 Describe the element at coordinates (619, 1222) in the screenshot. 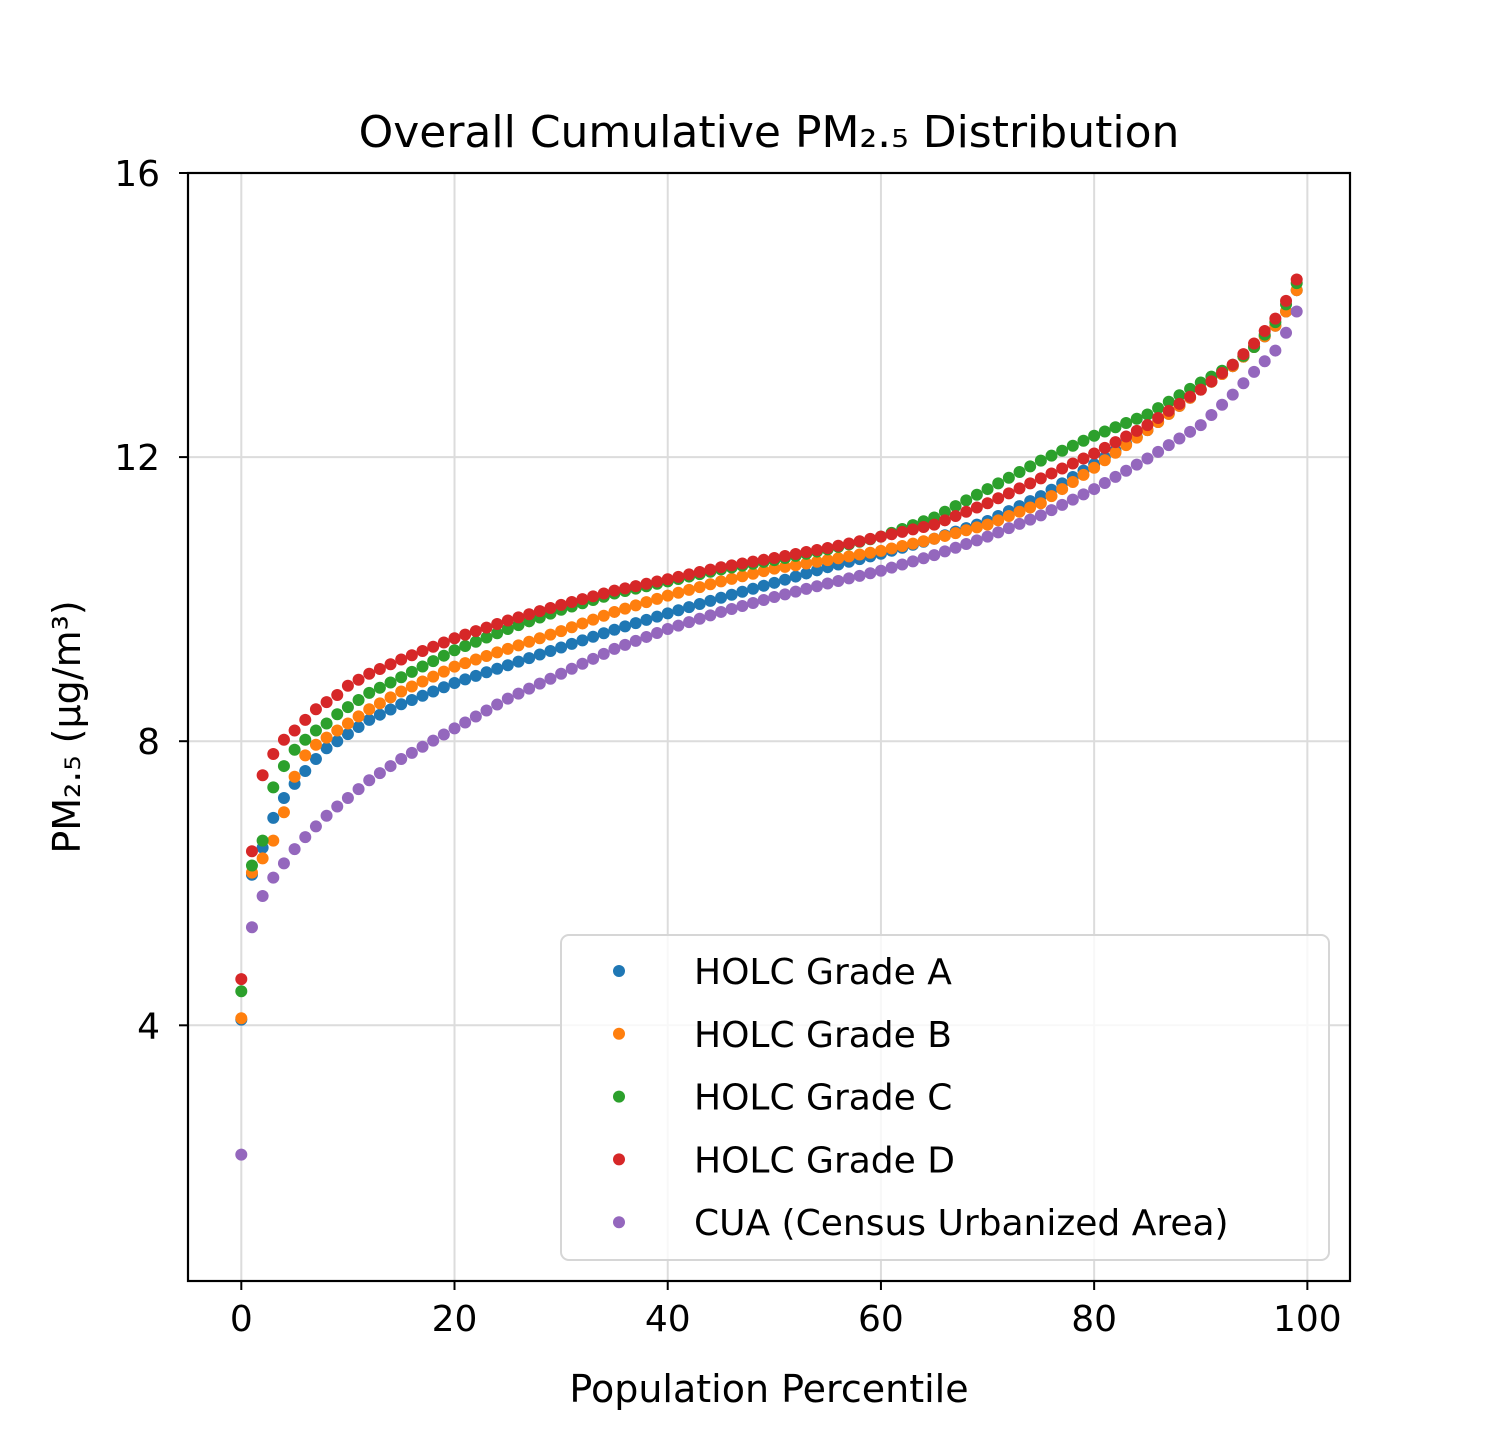

I see `legend-marker` at that location.